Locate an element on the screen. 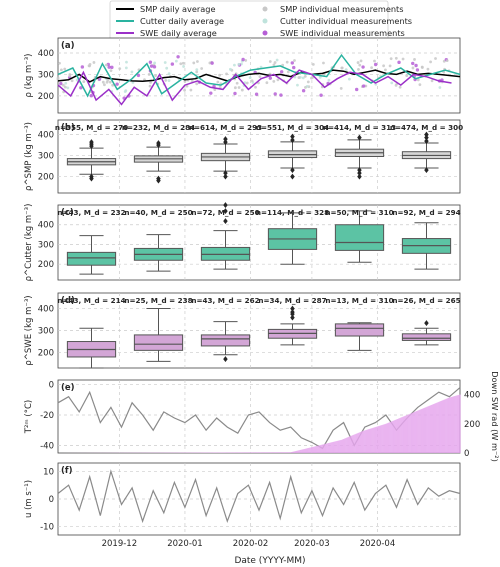 This screenshot has width=500, height=567. box-label: n=43, M_d = 214 is located at coordinates (91, 300).